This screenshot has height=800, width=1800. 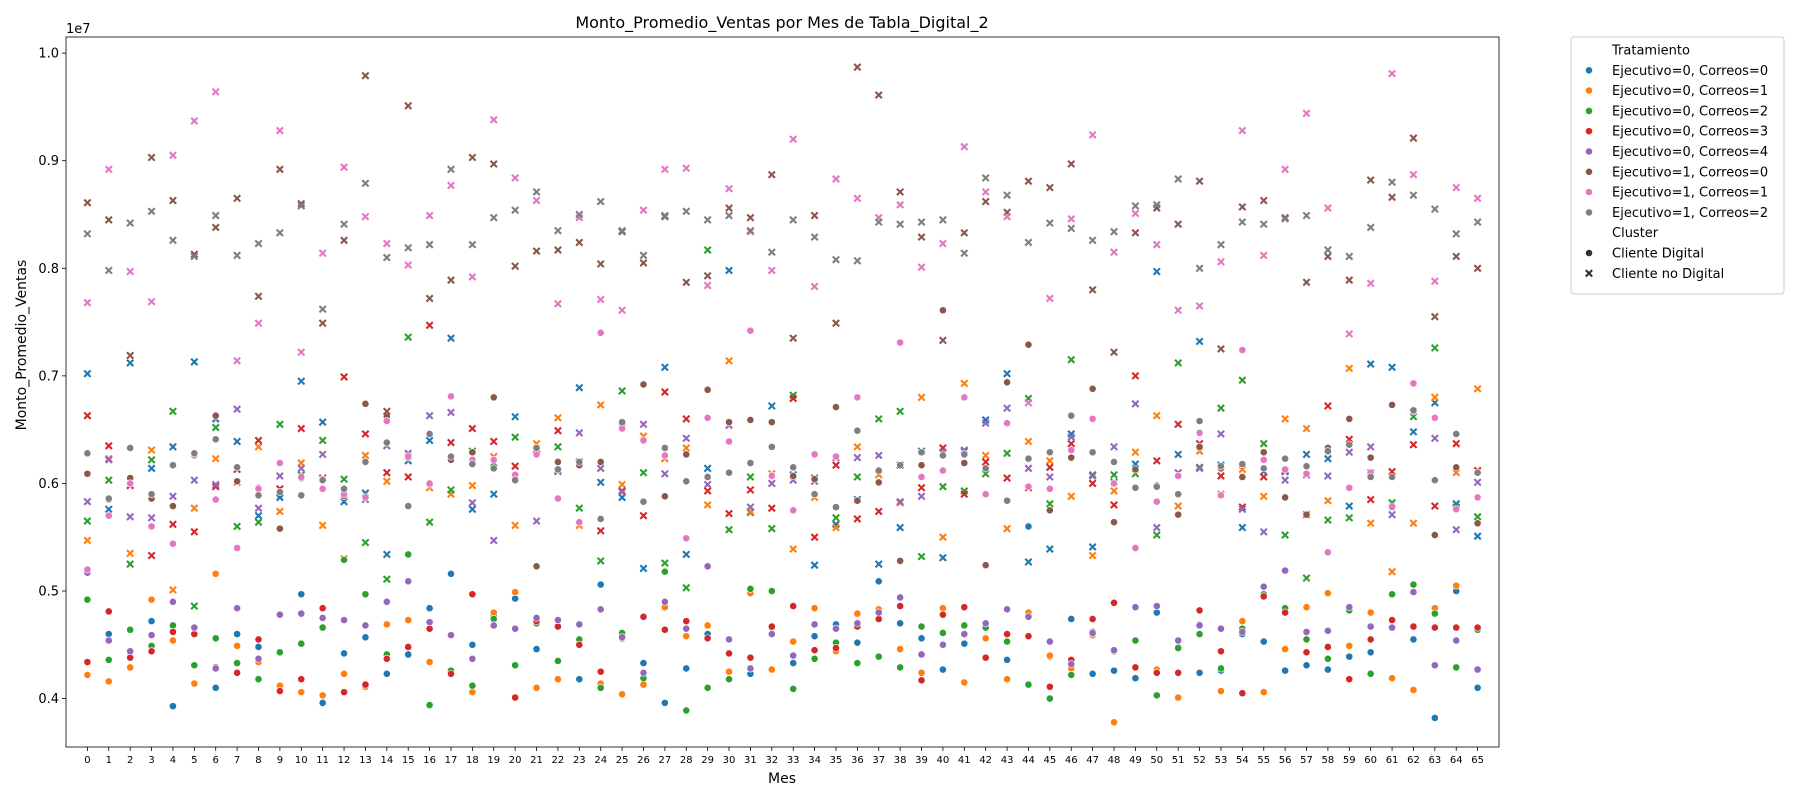 I want to click on y-tick-label: 0.5, so click(x=48, y=592).